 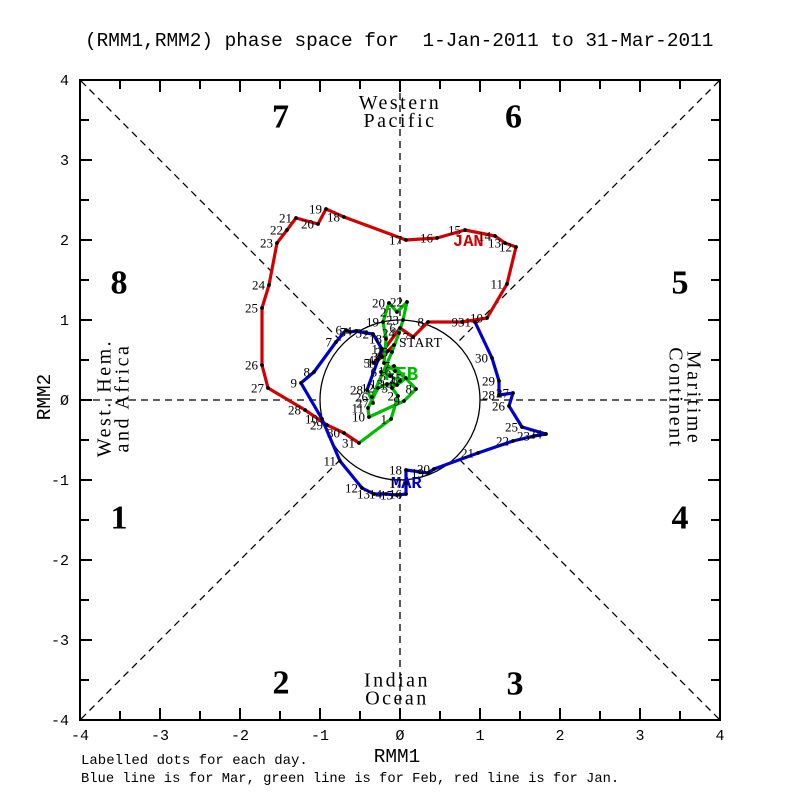 What do you see at coordinates (386, 312) in the screenshot?
I see `svg-text: 21` at bounding box center [386, 312].